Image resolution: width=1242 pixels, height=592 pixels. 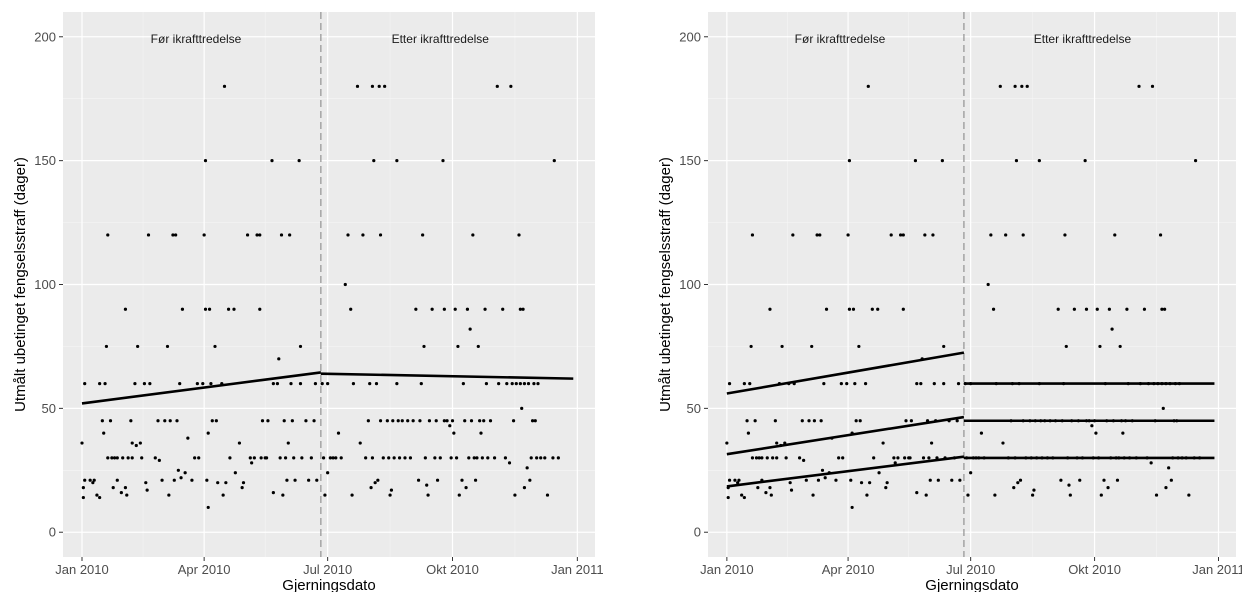 What do you see at coordinates (1217, 569) in the screenshot?
I see `x-tick-label: Jan 2011` at bounding box center [1217, 569].